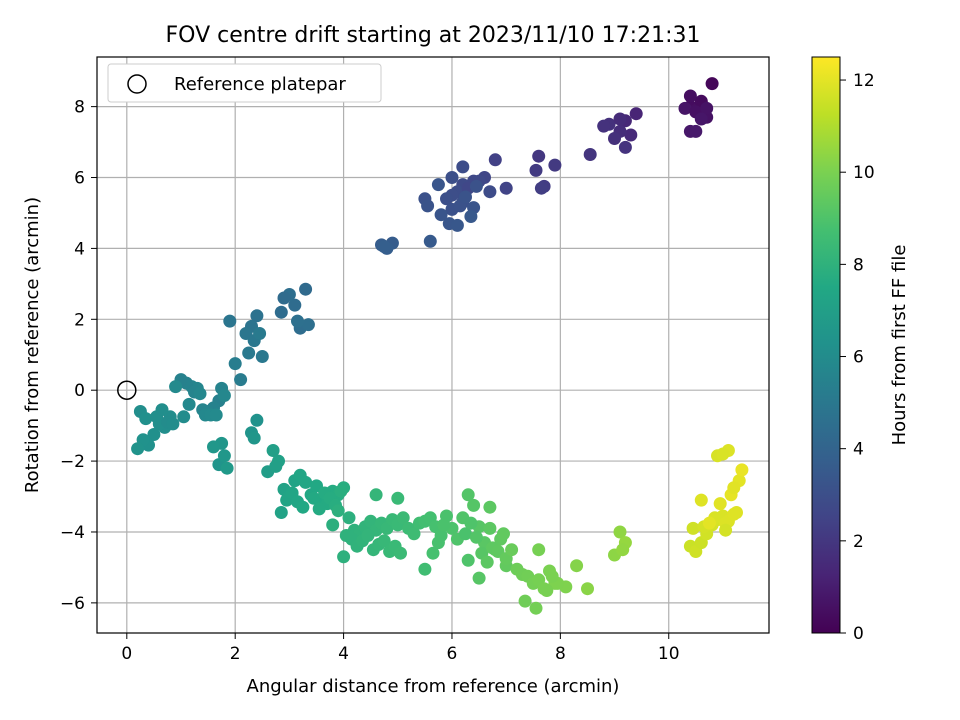 The height and width of the screenshot is (720, 960). I want to click on colorbar-tick-label: 2, so click(858, 542).